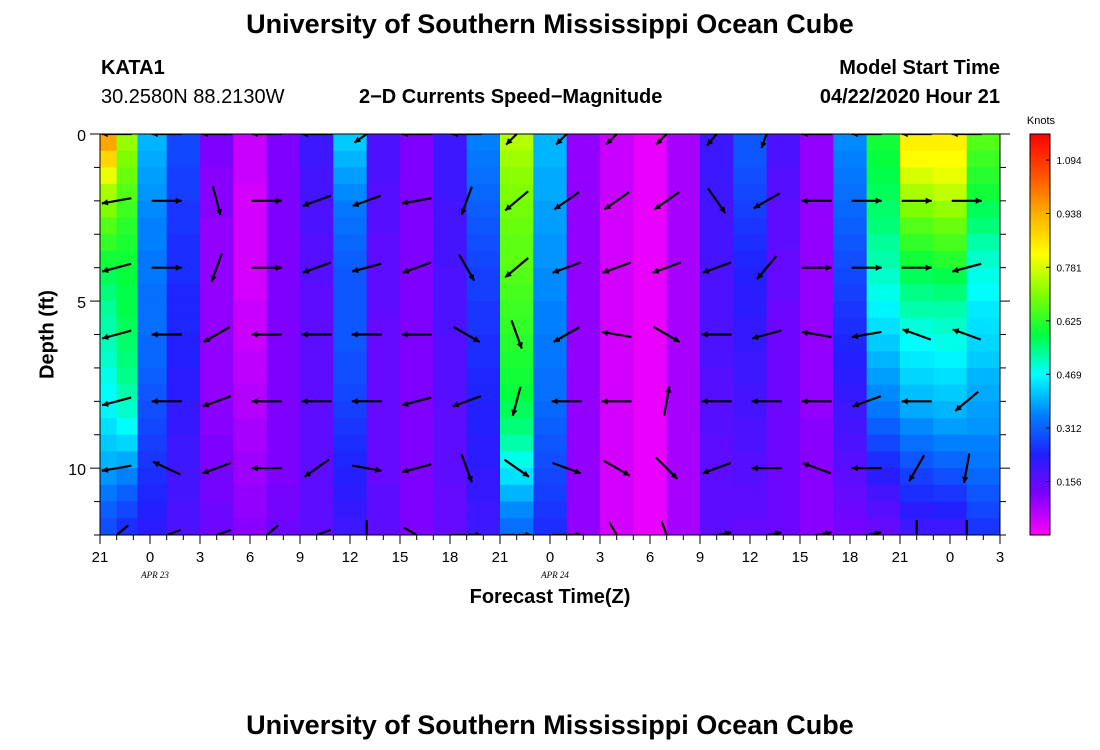 The height and width of the screenshot is (750, 1100). What do you see at coordinates (1068, 429) in the screenshot?
I see `colorbar-tick-label: 0.312` at bounding box center [1068, 429].